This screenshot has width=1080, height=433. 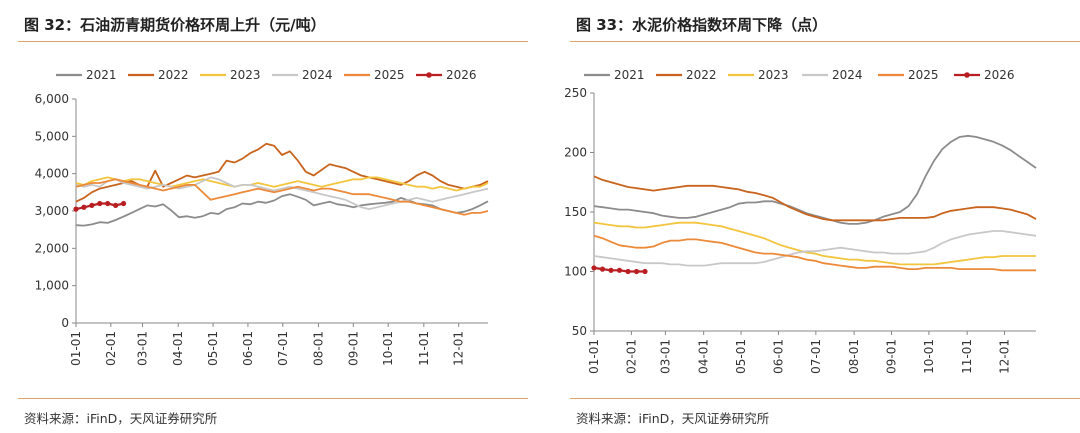 I want to click on y-tick-label: 0, so click(x=65, y=323).